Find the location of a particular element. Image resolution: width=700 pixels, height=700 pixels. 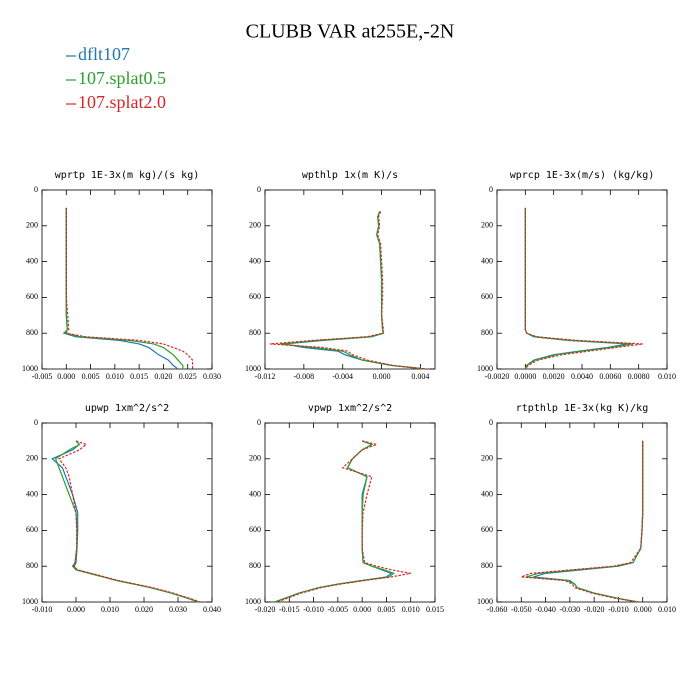

x-tick-label: 0.0060 is located at coordinates (610, 376).